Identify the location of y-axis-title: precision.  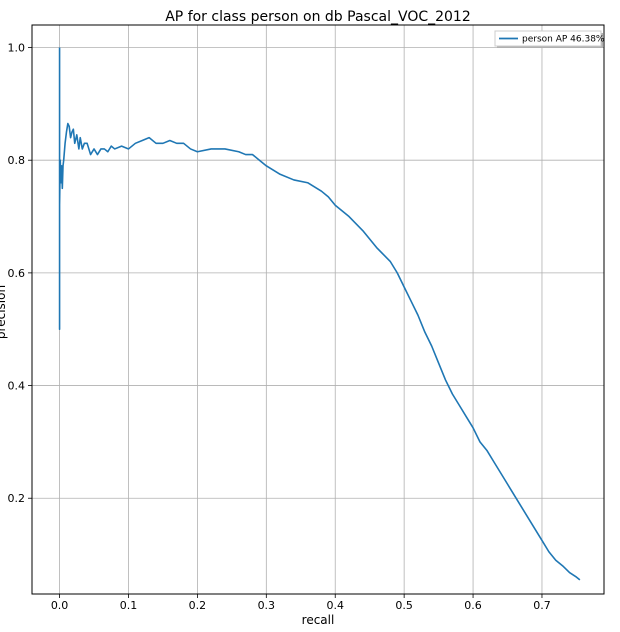
(4, 312).